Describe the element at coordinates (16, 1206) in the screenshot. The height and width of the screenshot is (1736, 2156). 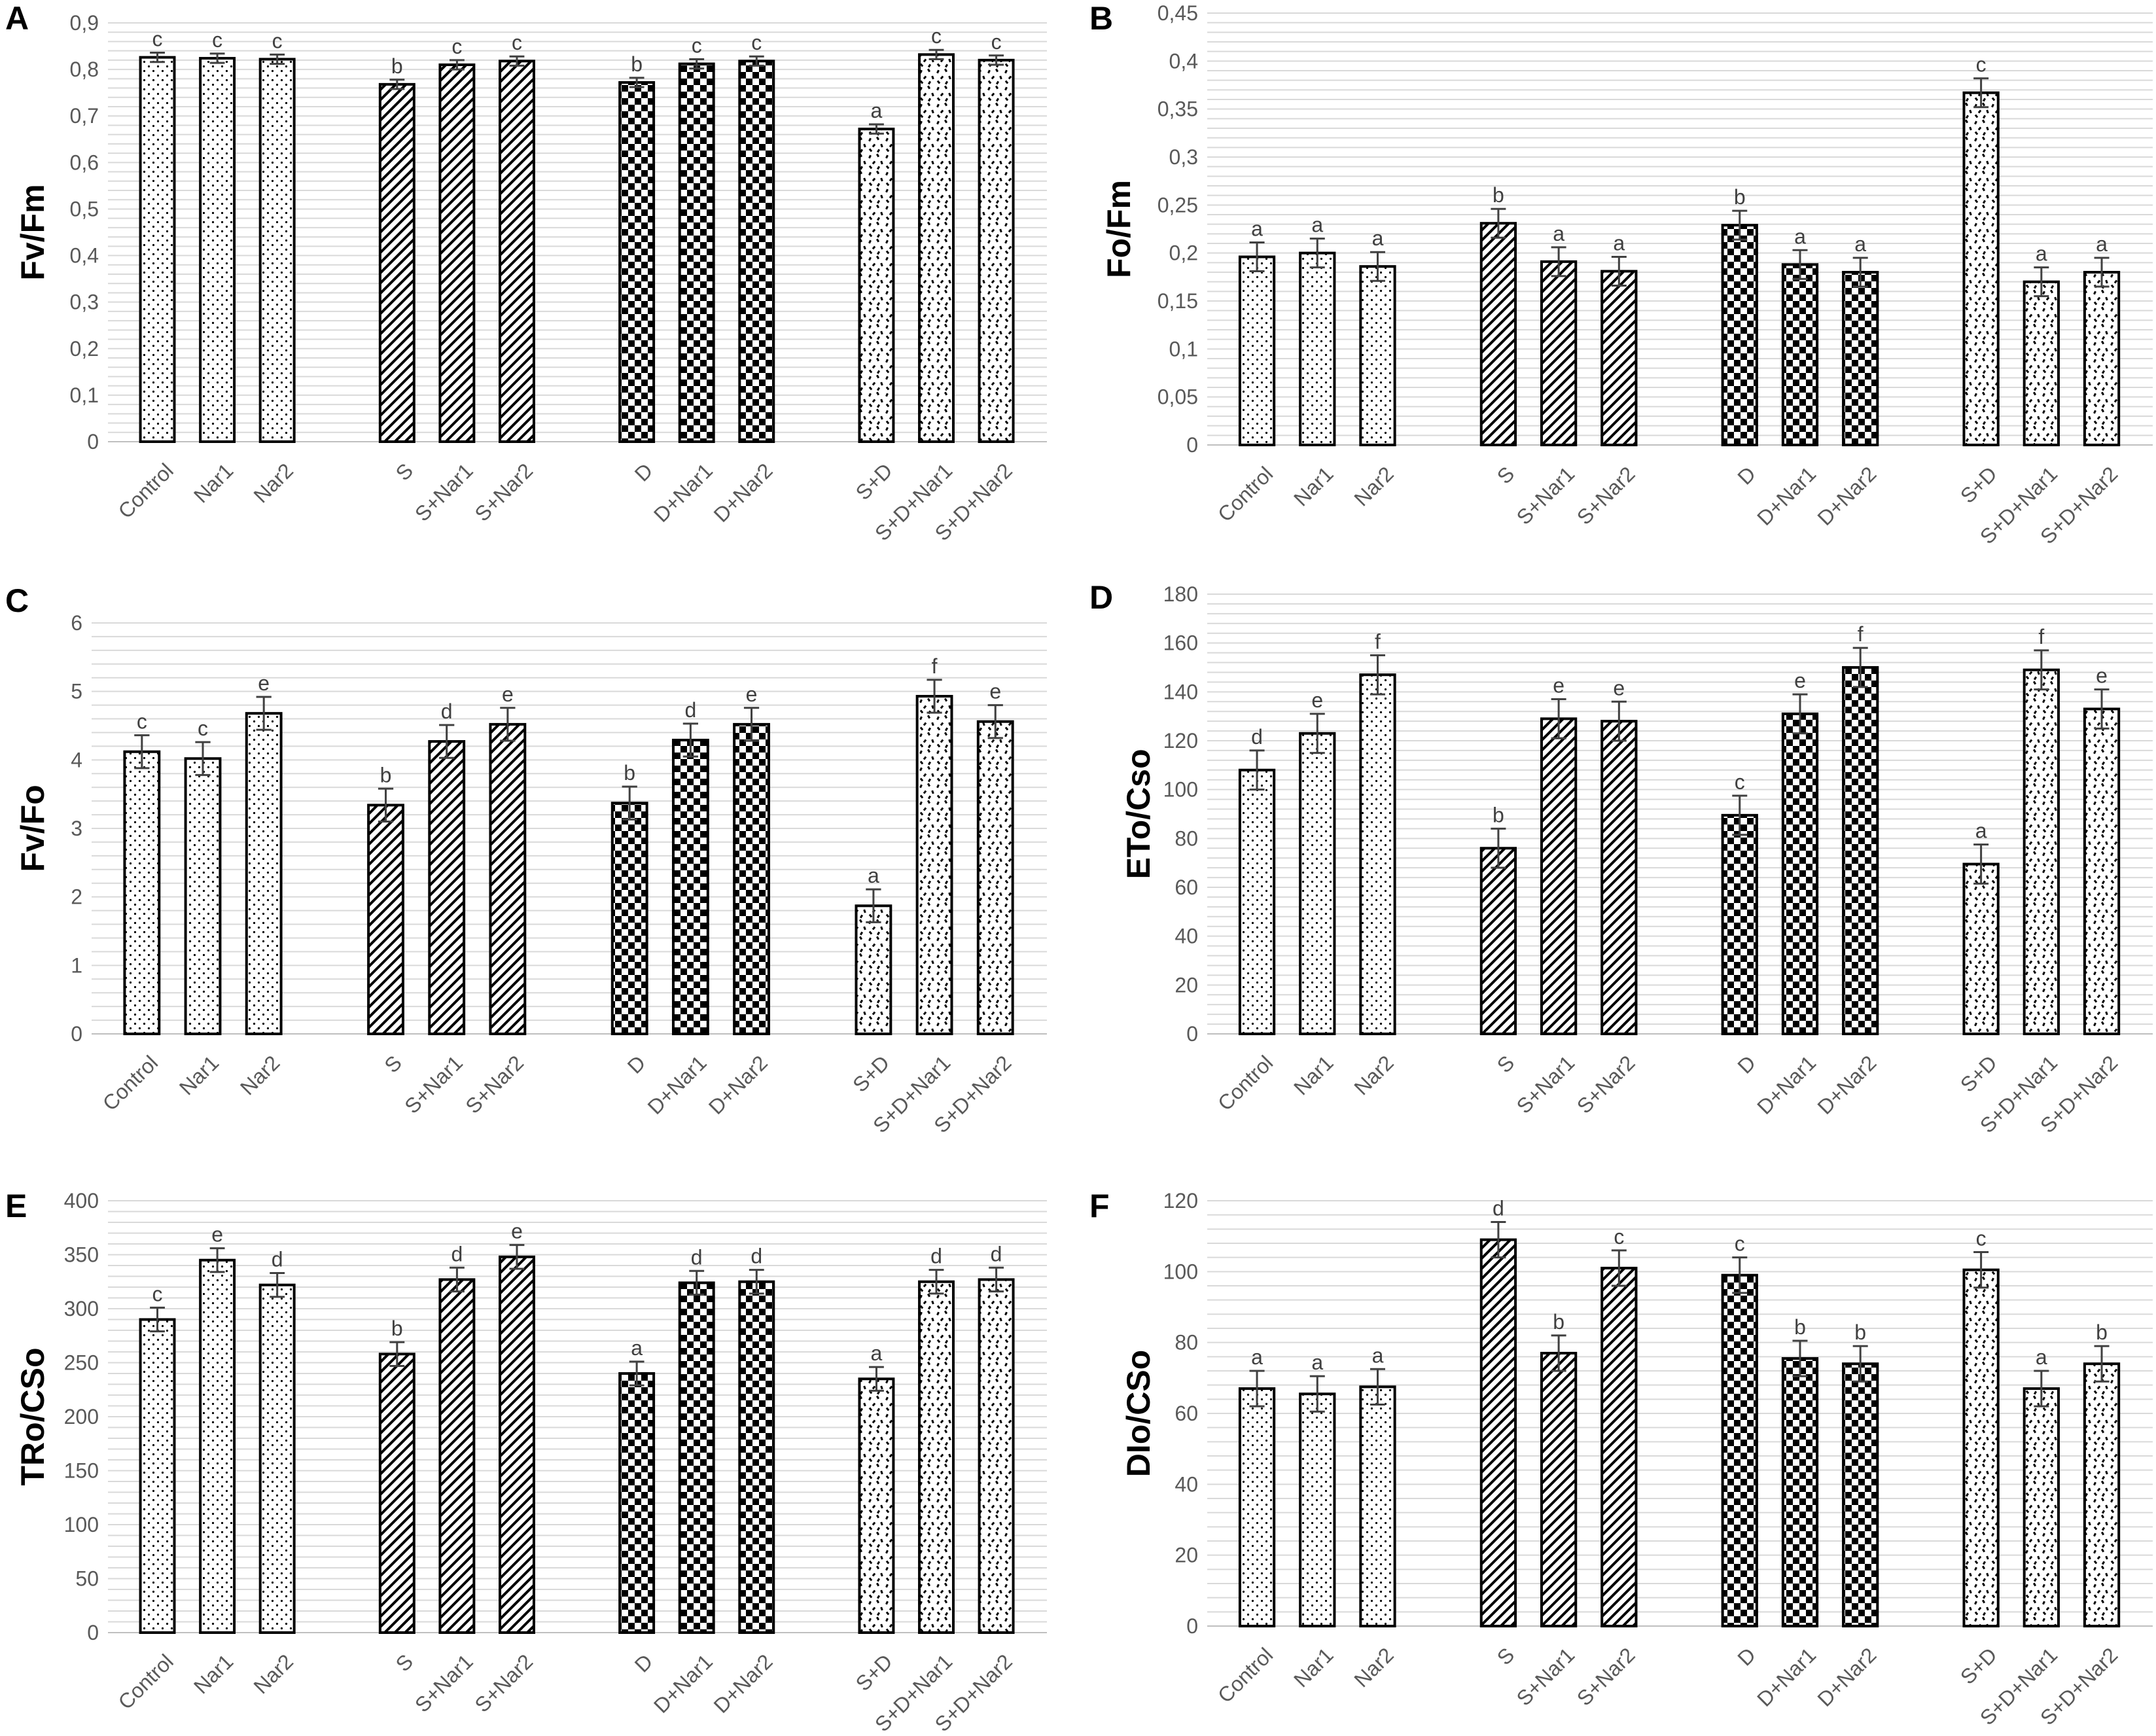
I see `panel-letter-E: E` at that location.